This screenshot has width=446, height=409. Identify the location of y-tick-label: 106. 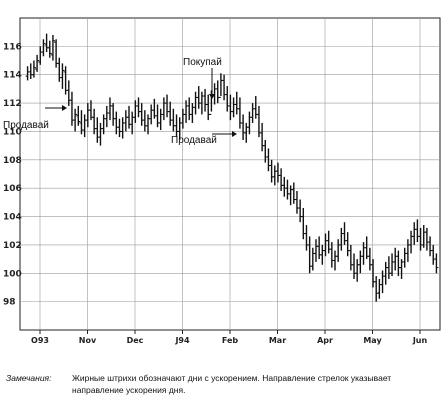
(12, 189).